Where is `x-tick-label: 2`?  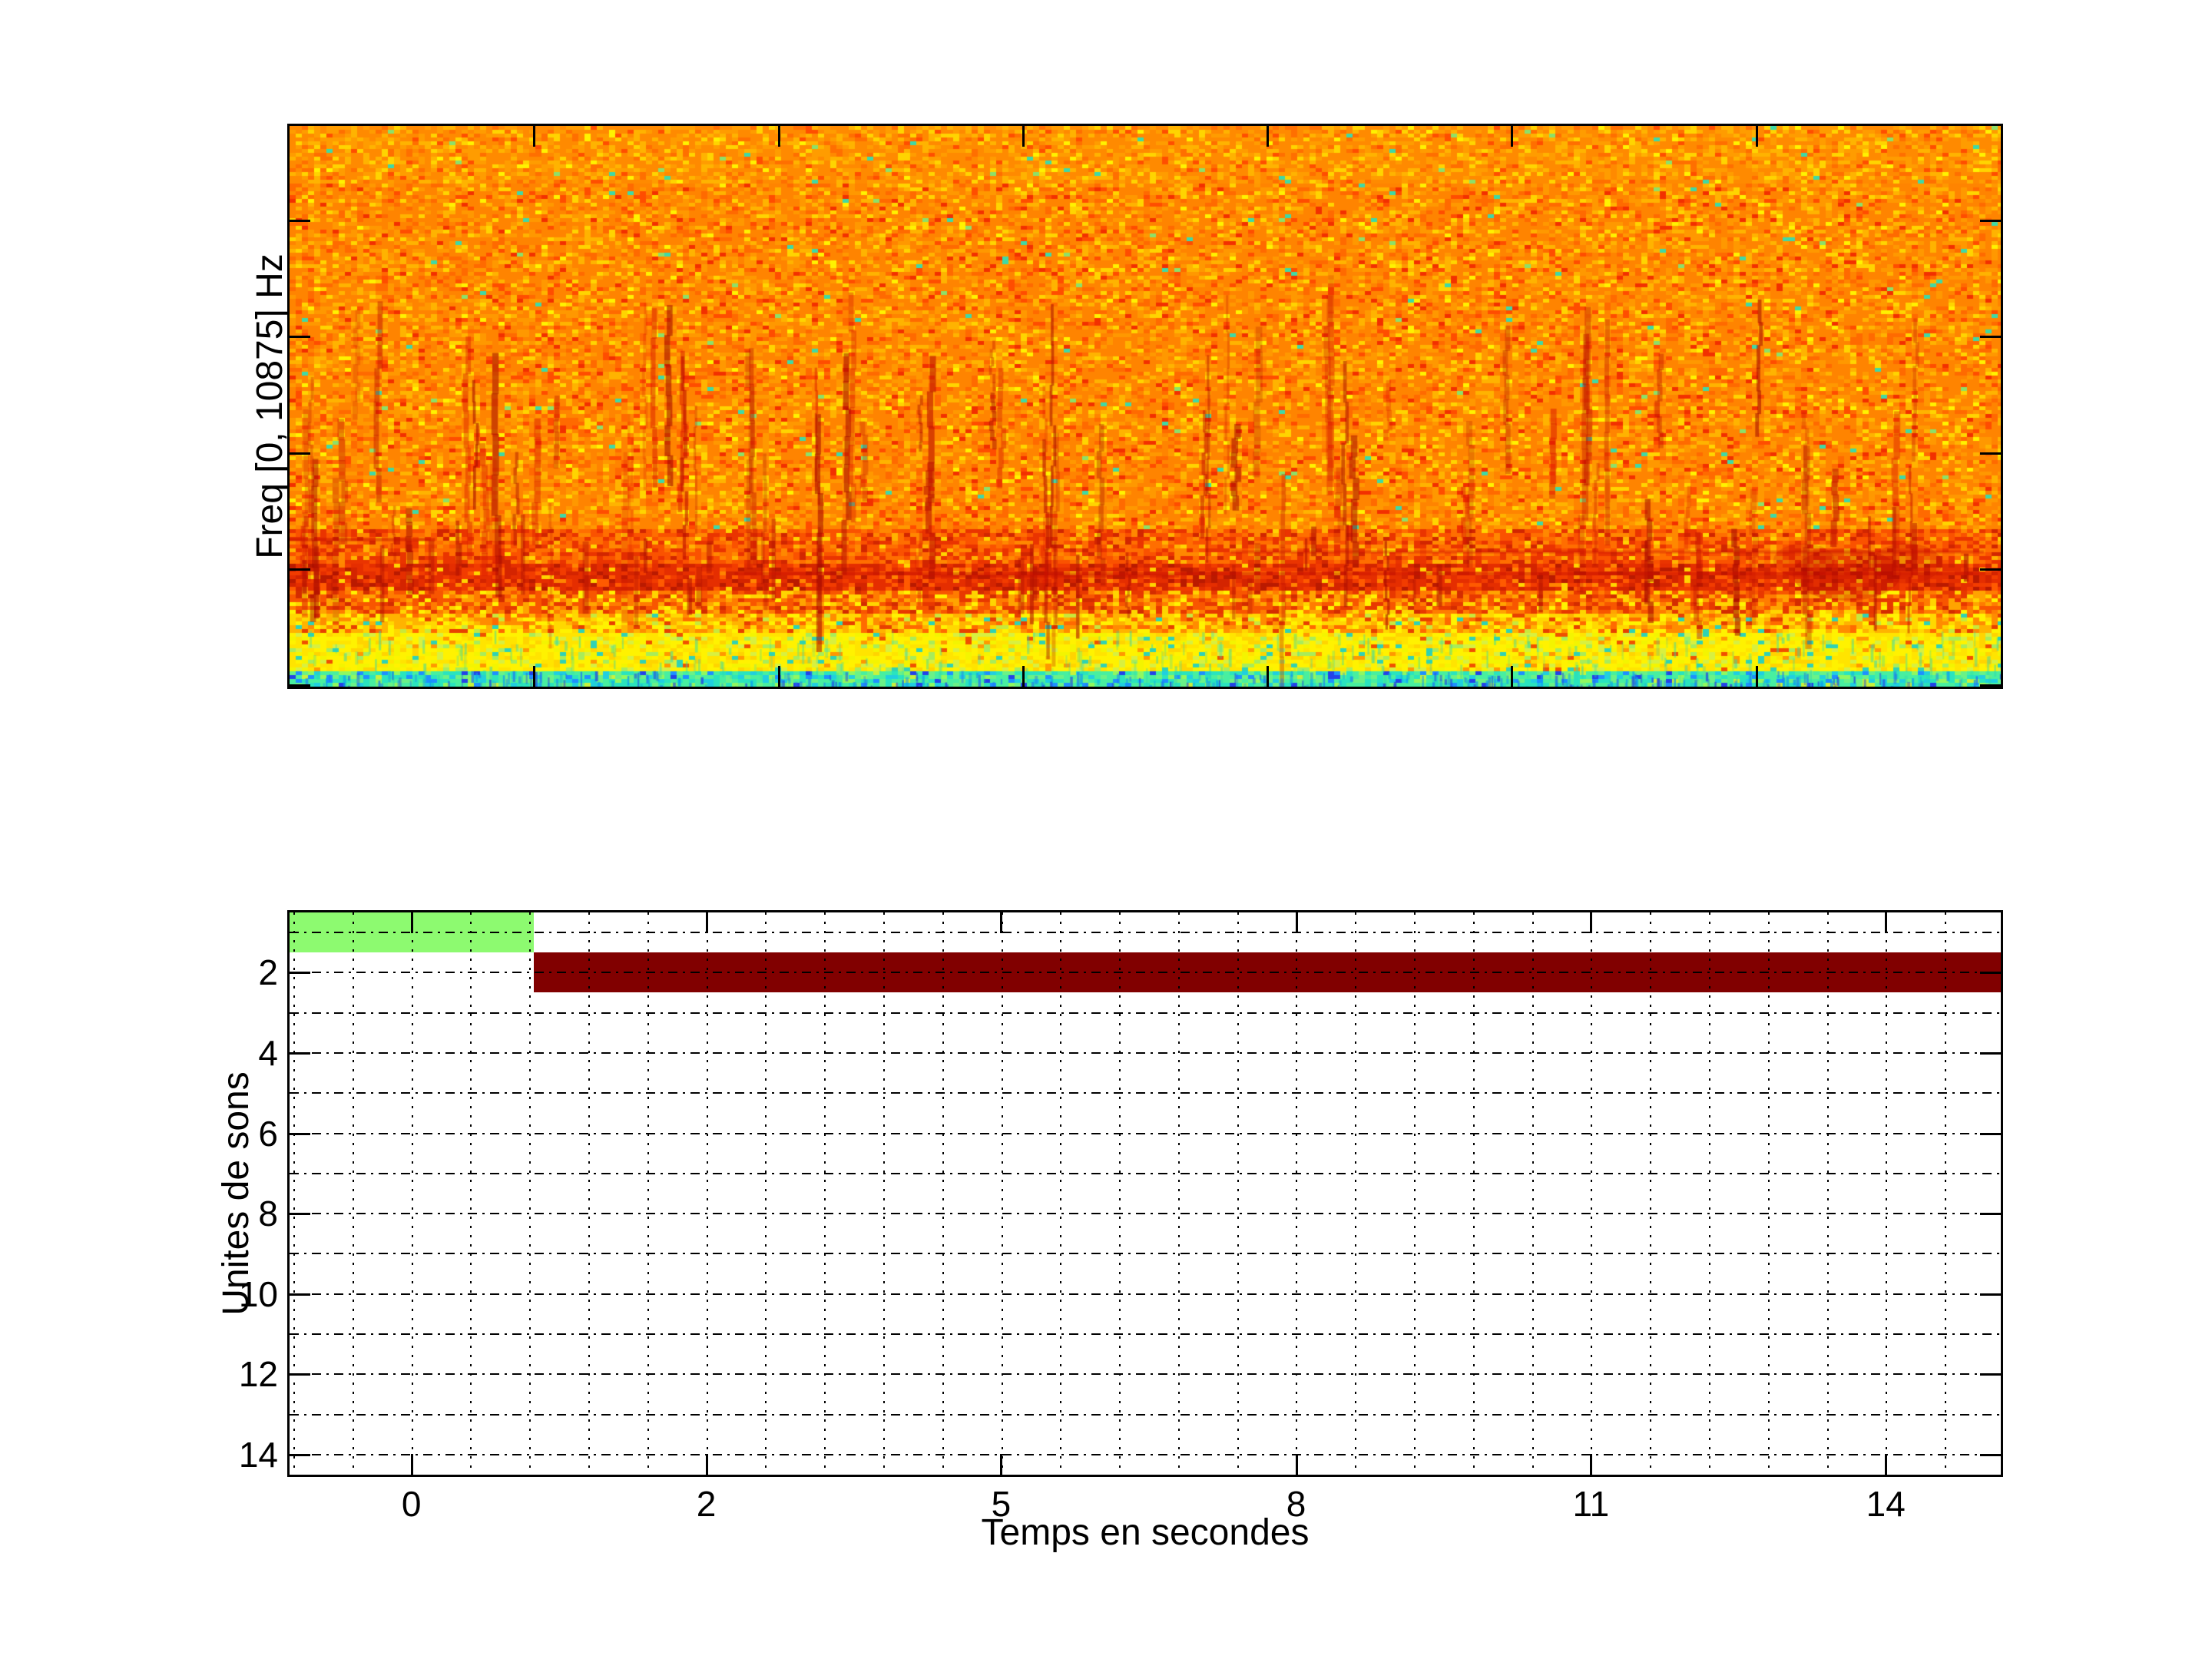 x-tick-label: 2 is located at coordinates (707, 1504).